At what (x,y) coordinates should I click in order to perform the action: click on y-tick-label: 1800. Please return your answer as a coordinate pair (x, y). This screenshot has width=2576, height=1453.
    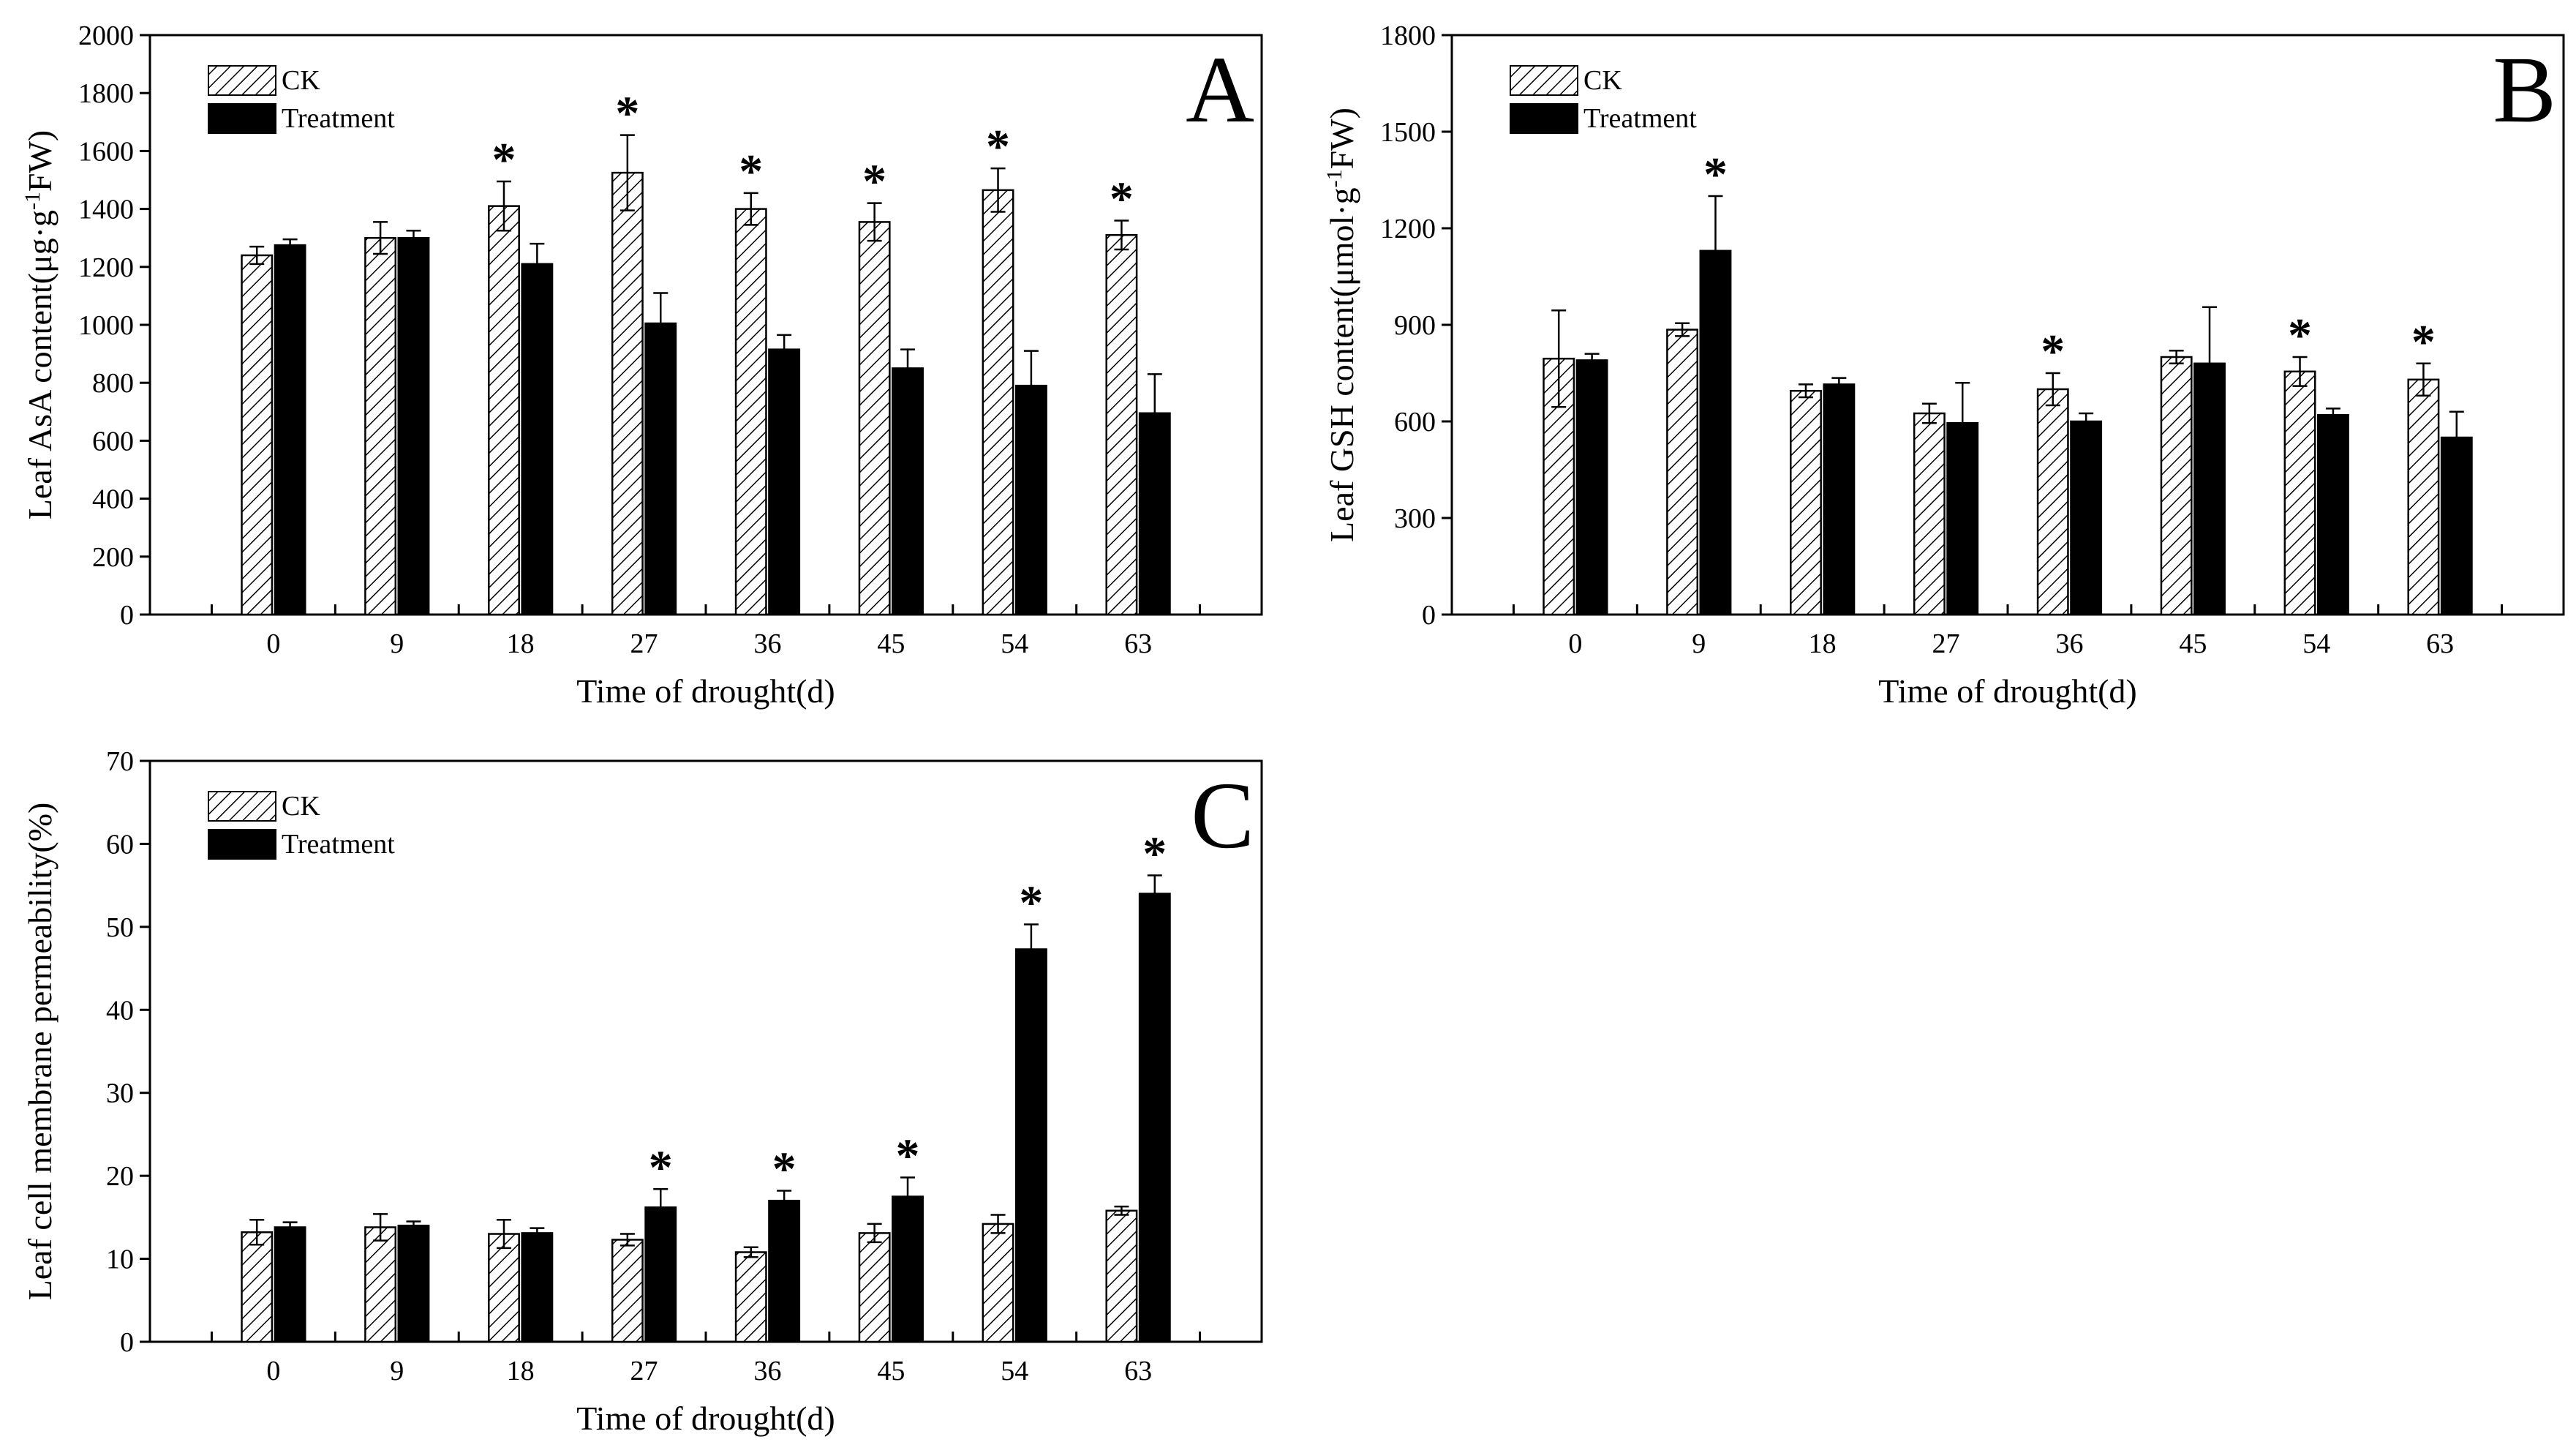
    Looking at the image, I should click on (106, 93).